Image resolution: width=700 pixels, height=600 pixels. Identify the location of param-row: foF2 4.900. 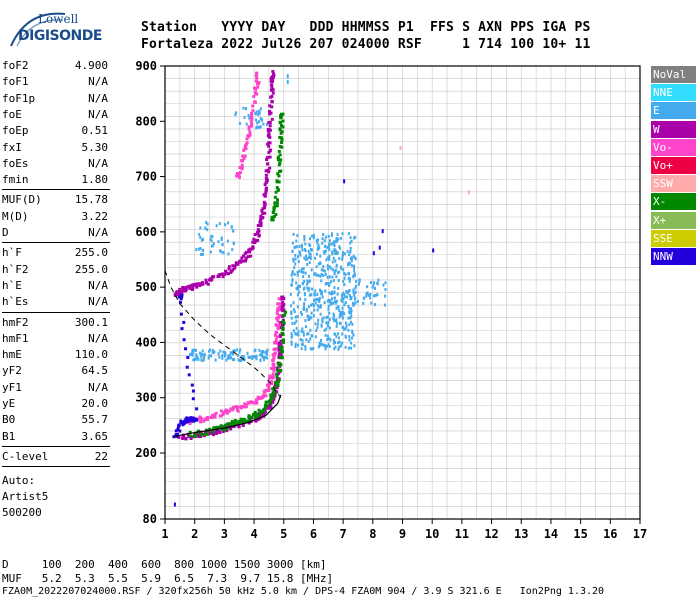
(55, 66).